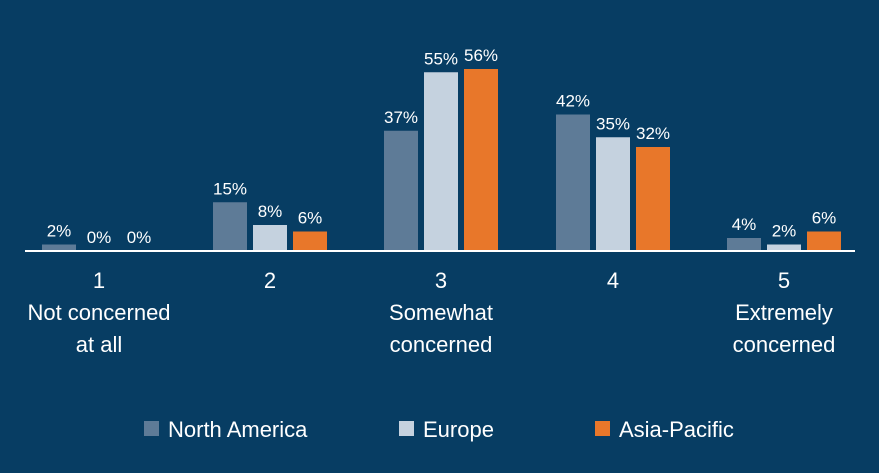 This screenshot has height=473, width=879. Describe the element at coordinates (230, 188) in the screenshot. I see `value-label: 15%` at that location.